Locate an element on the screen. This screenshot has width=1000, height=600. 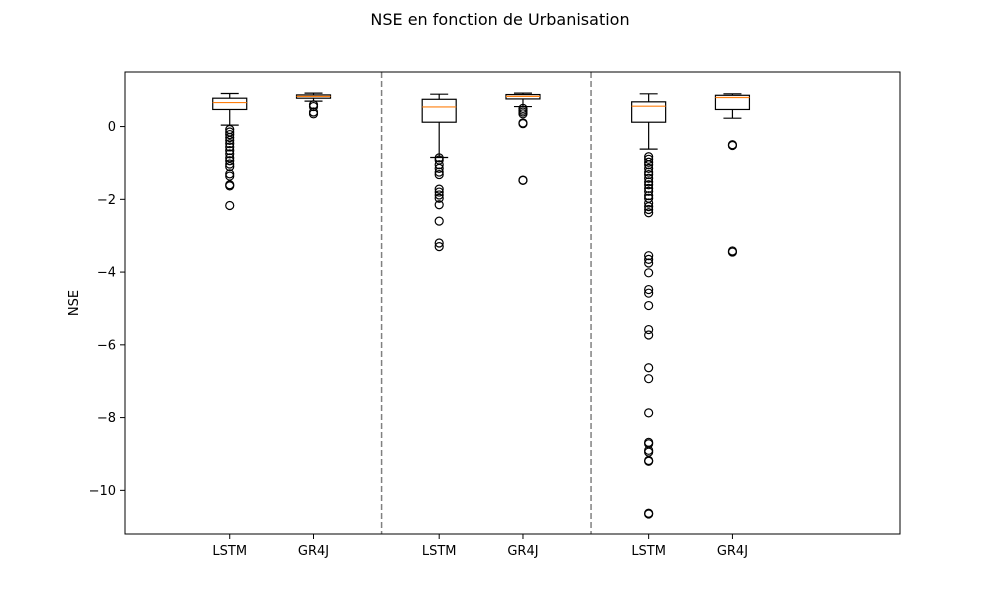
y-tick-label: 0 is located at coordinates (112, 127).